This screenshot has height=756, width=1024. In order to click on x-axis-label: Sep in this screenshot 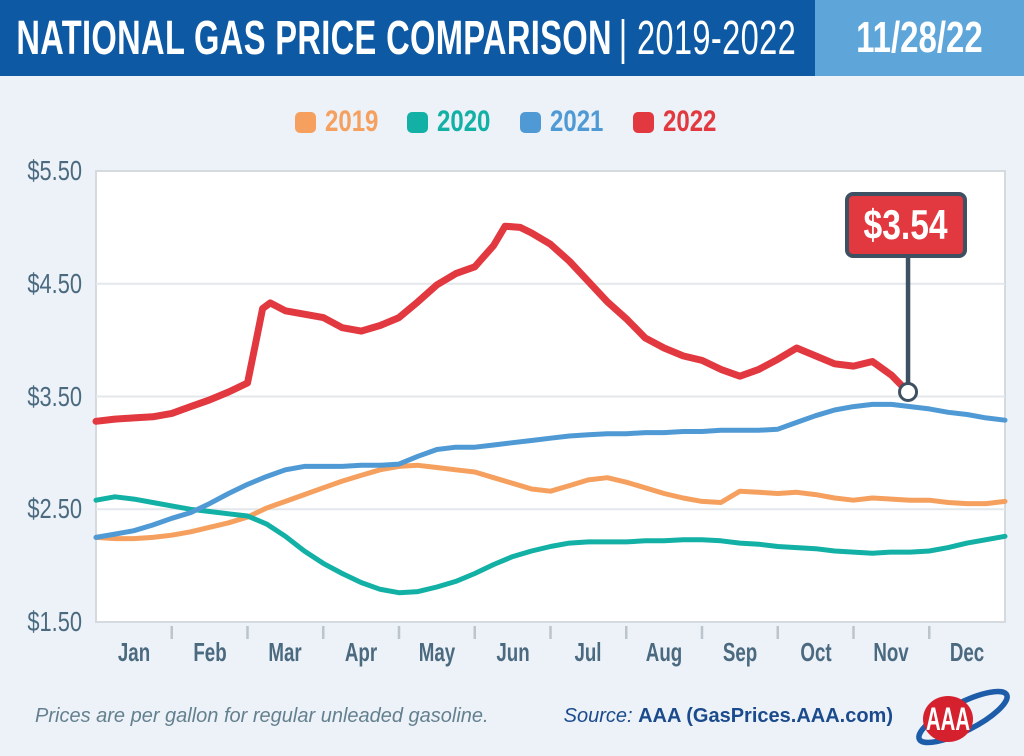, I will do `click(740, 652)`.